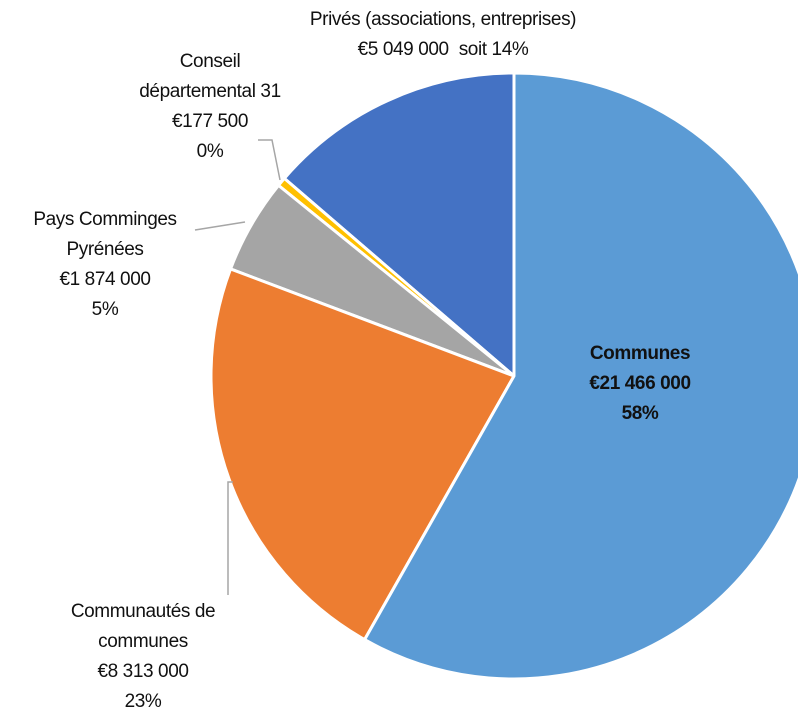 This screenshot has height=717, width=798. What do you see at coordinates (143, 671) in the screenshot?
I see `value-label: €8 313 000` at bounding box center [143, 671].